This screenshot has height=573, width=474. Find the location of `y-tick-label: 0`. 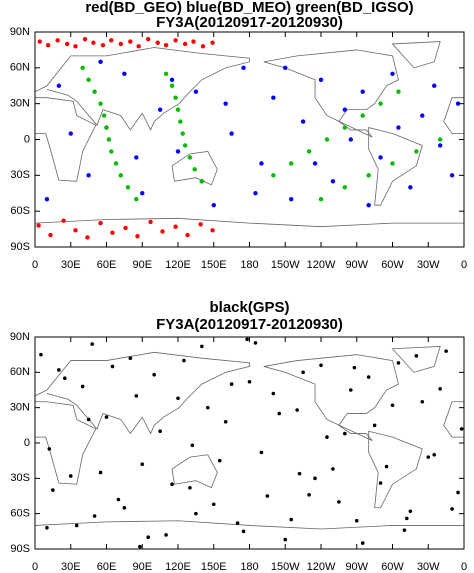

y-tick-label: 0 is located at coordinates (27, 139).